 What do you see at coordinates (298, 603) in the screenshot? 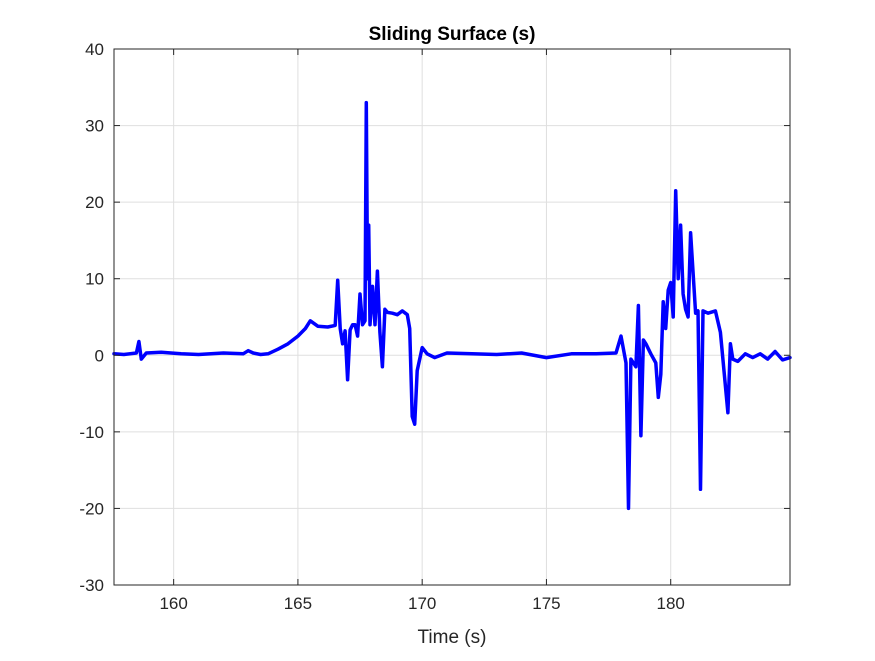
I see `x-tick-label: 165` at bounding box center [298, 603].